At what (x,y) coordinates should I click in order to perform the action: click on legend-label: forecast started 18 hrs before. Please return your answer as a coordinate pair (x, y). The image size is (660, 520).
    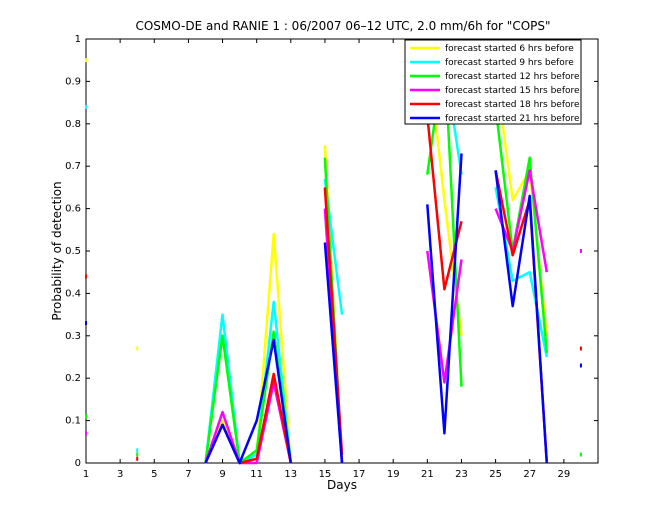
    Looking at the image, I should click on (512, 105).